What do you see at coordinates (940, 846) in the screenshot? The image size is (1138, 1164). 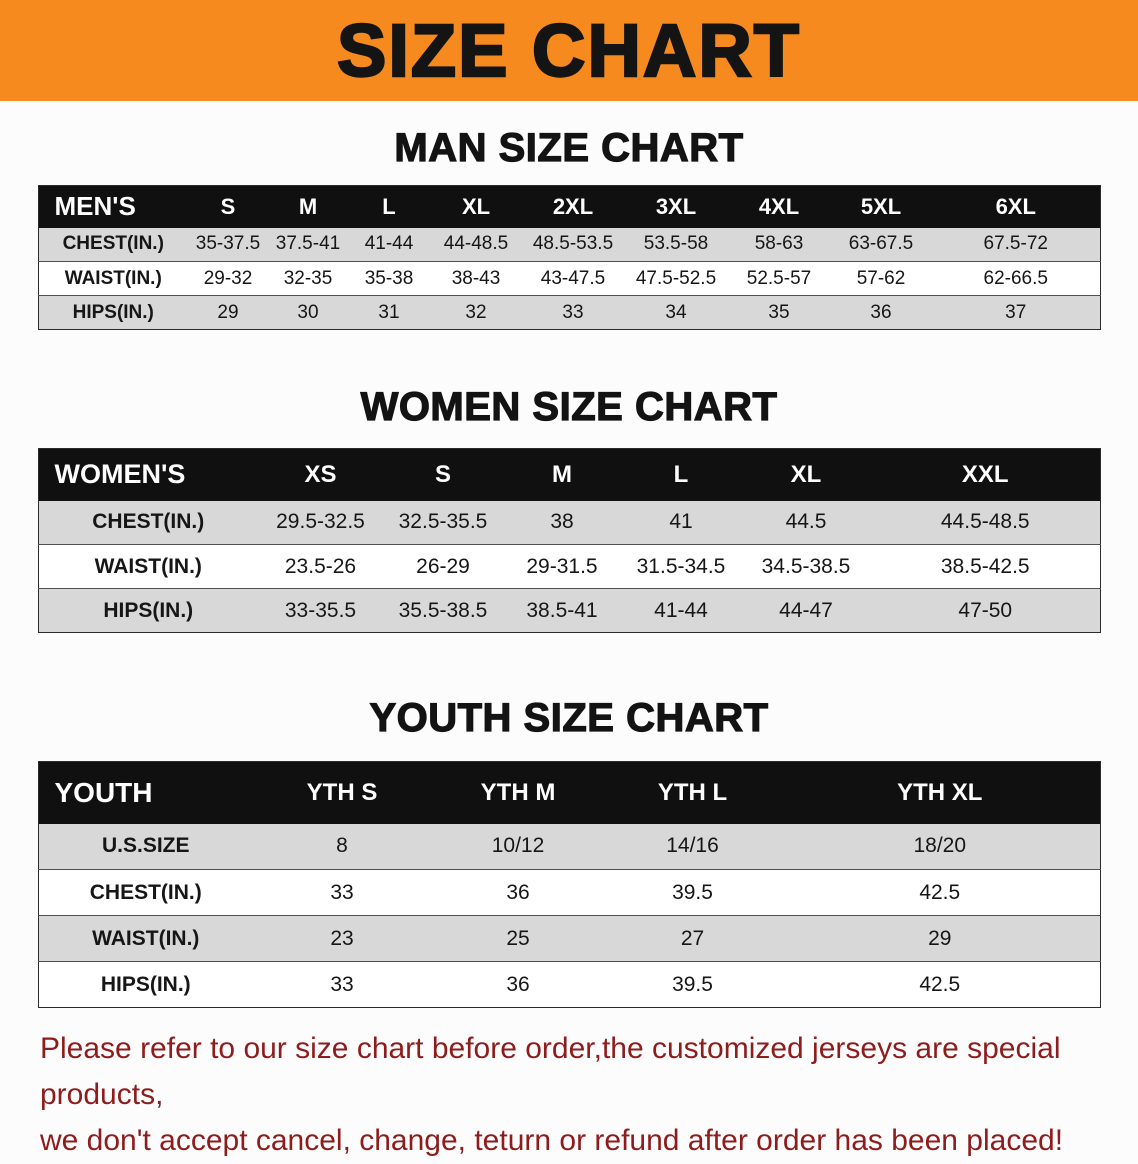 I see `size-value-cell: 18/20` at bounding box center [940, 846].